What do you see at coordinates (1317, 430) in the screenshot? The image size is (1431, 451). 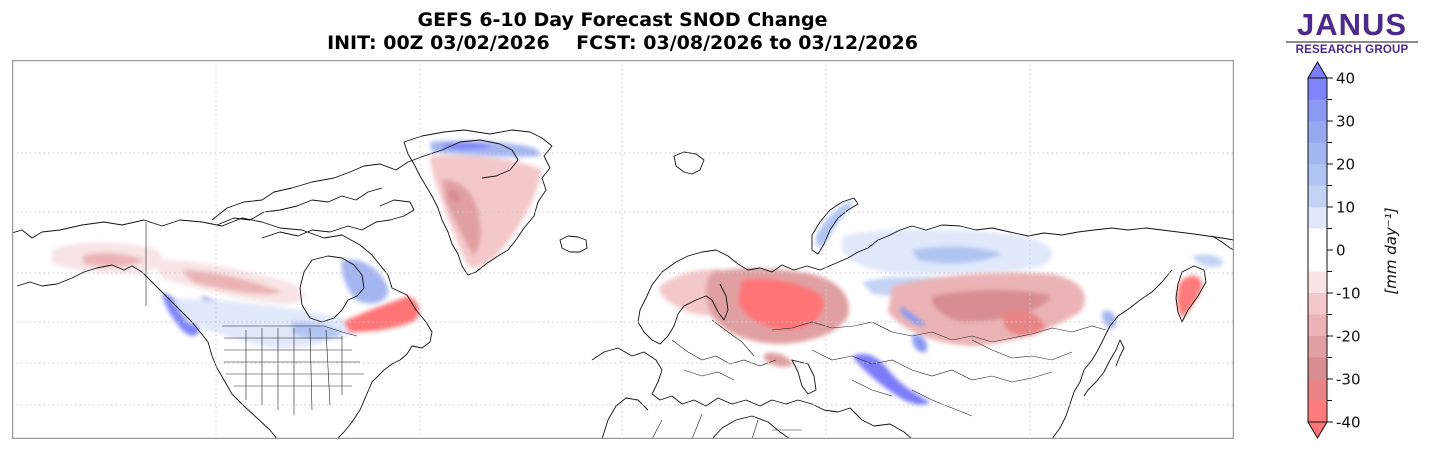 I see `colorbar-extend-min` at bounding box center [1317, 430].